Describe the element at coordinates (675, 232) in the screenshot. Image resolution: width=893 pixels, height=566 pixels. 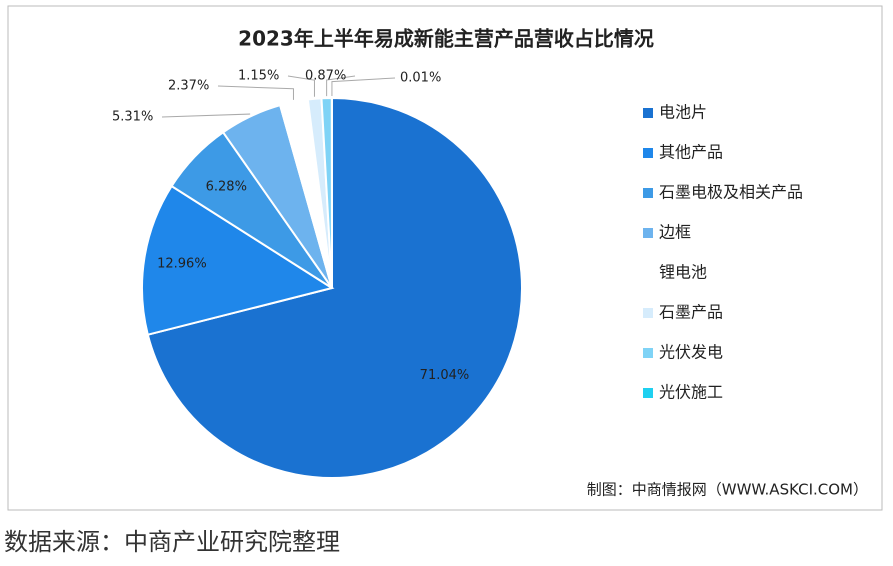
I see `legend-label: 边框` at that location.